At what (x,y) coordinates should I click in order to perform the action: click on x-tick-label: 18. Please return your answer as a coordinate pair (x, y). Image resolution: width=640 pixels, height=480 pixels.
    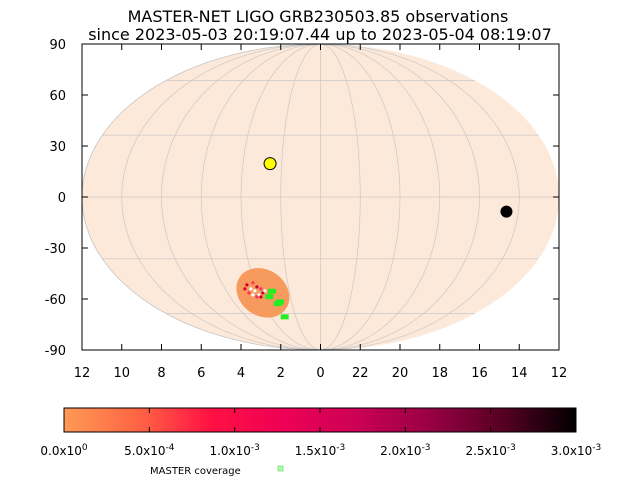
    Looking at the image, I should click on (439, 373).